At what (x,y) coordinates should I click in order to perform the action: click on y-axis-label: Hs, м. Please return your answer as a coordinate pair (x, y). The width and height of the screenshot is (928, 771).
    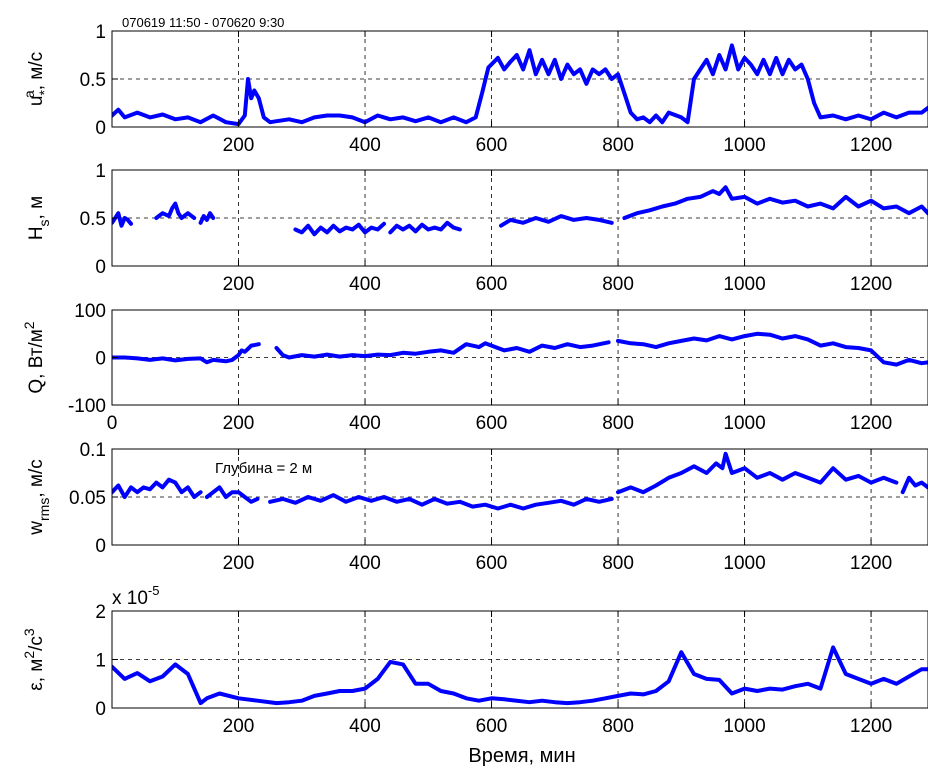
    Looking at the image, I should click on (39, 218).